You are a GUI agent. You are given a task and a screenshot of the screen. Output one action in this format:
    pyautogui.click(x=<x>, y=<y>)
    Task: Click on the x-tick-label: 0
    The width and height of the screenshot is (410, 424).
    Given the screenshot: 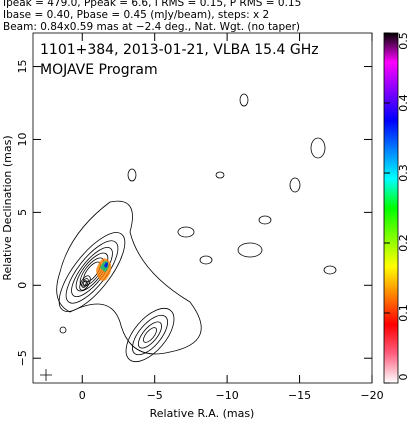 What is the action you would take?
    pyautogui.click(x=82, y=395)
    